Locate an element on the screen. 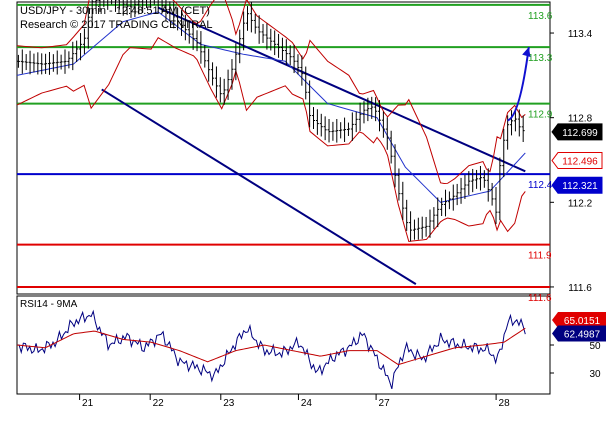 The height and width of the screenshot is (426, 615). price-tags: 112.699 112.496 112.321 is located at coordinates (577, 158).